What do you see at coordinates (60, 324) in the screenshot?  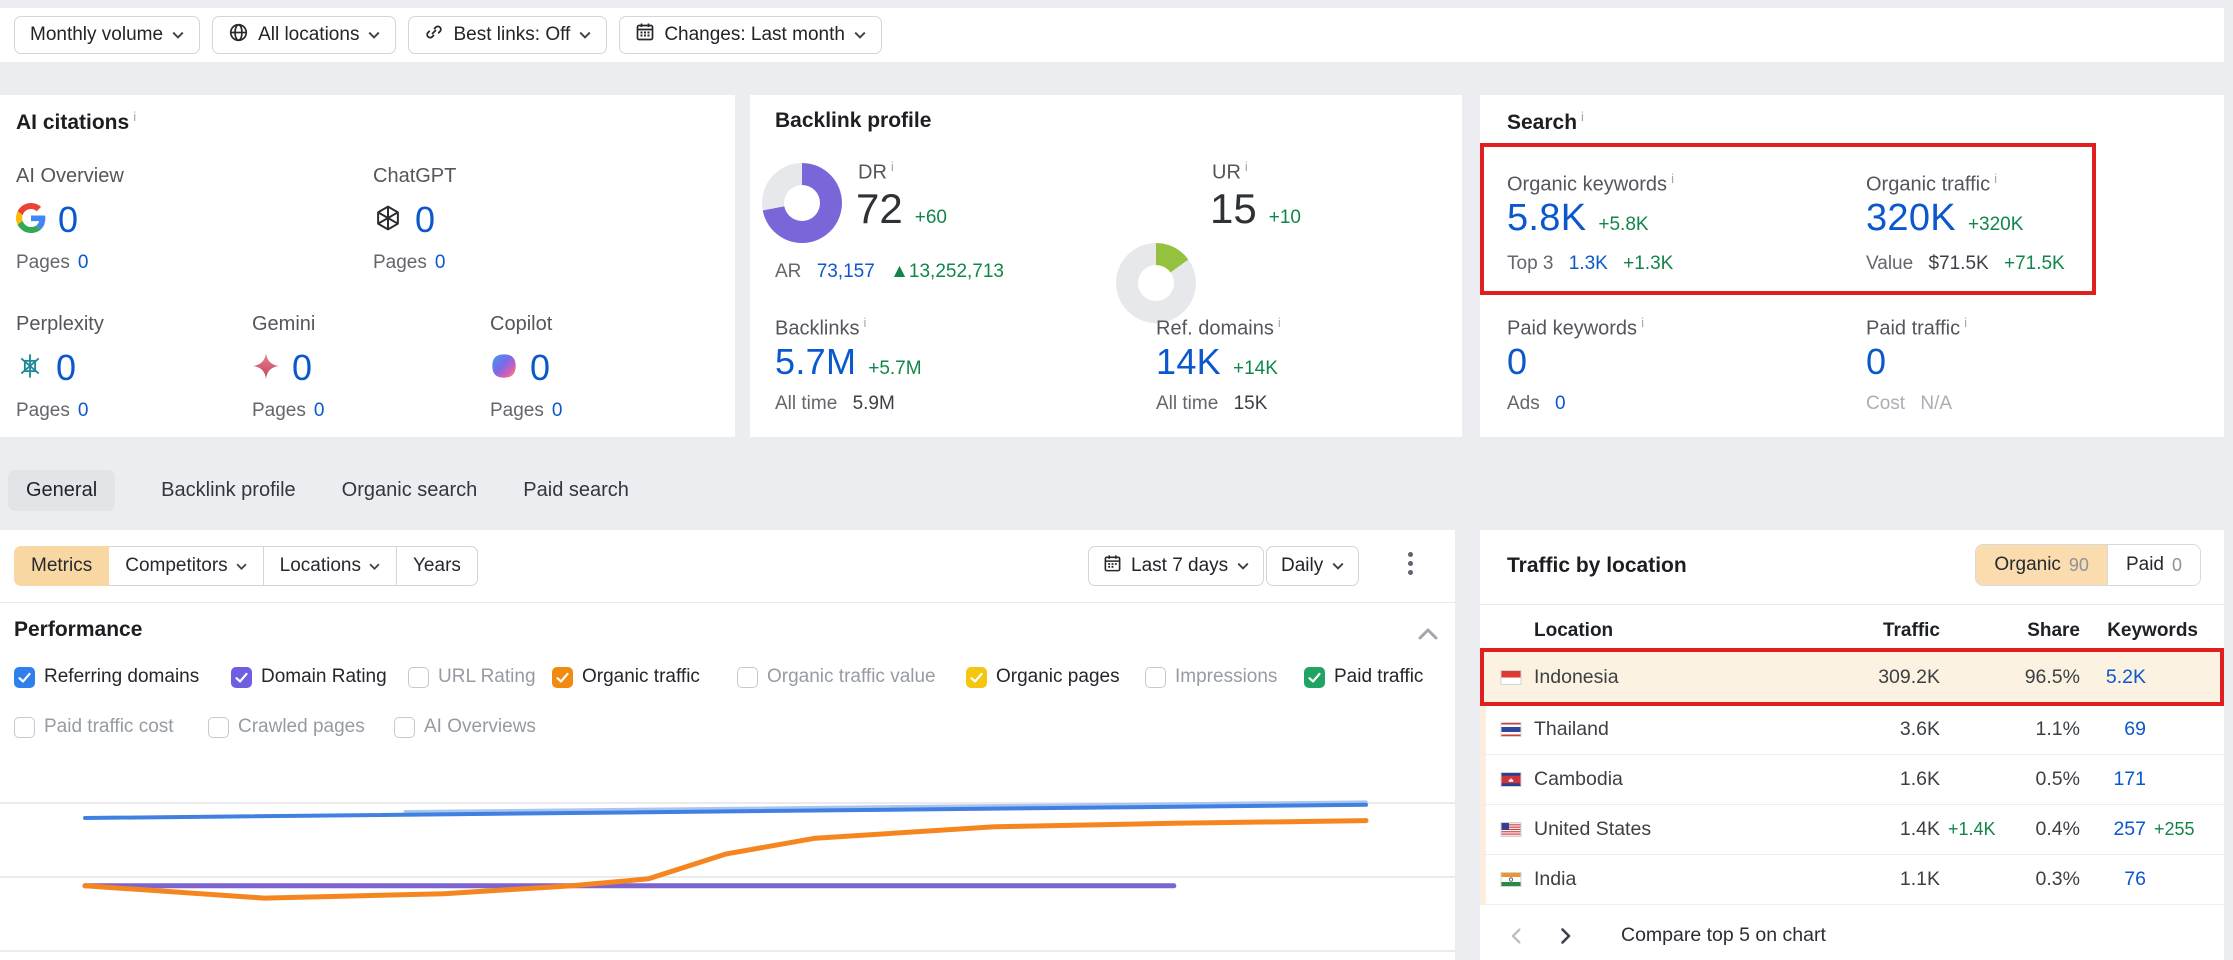 I see `perplexity-label: Perplexity` at bounding box center [60, 324].